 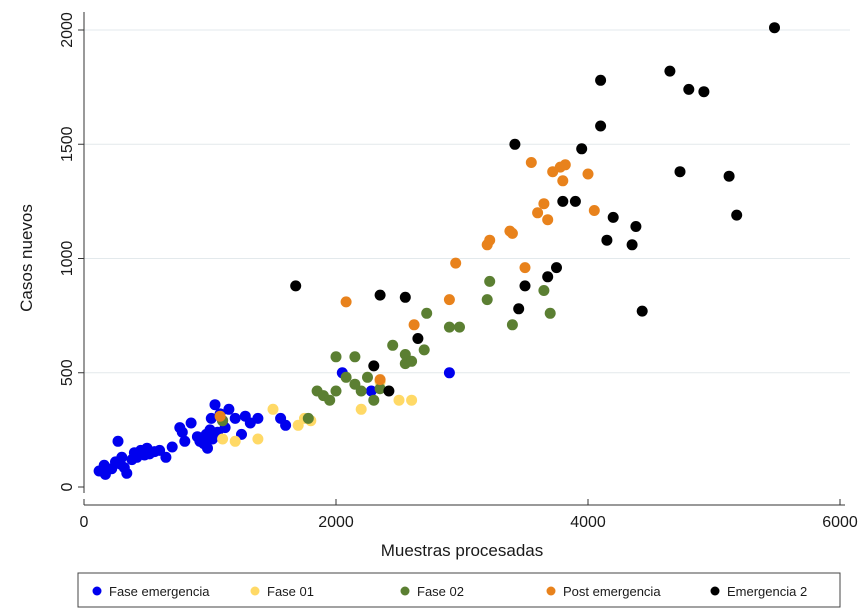 I want to click on y-tick-label: 1500, so click(x=67, y=144).